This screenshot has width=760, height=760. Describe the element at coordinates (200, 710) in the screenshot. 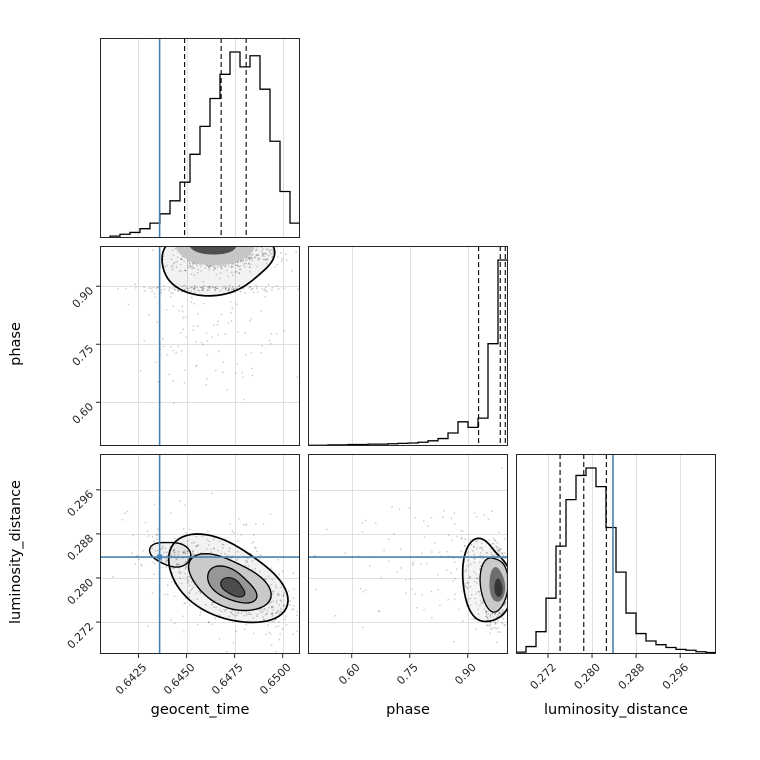

I see `x-axis-label-geocent-time: geocent_time` at that location.